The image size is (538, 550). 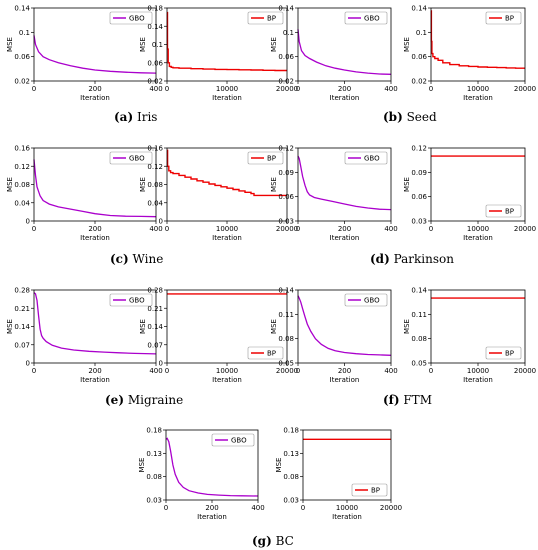 I want to click on y-tick-label: 0.13, so click(x=291, y=454).